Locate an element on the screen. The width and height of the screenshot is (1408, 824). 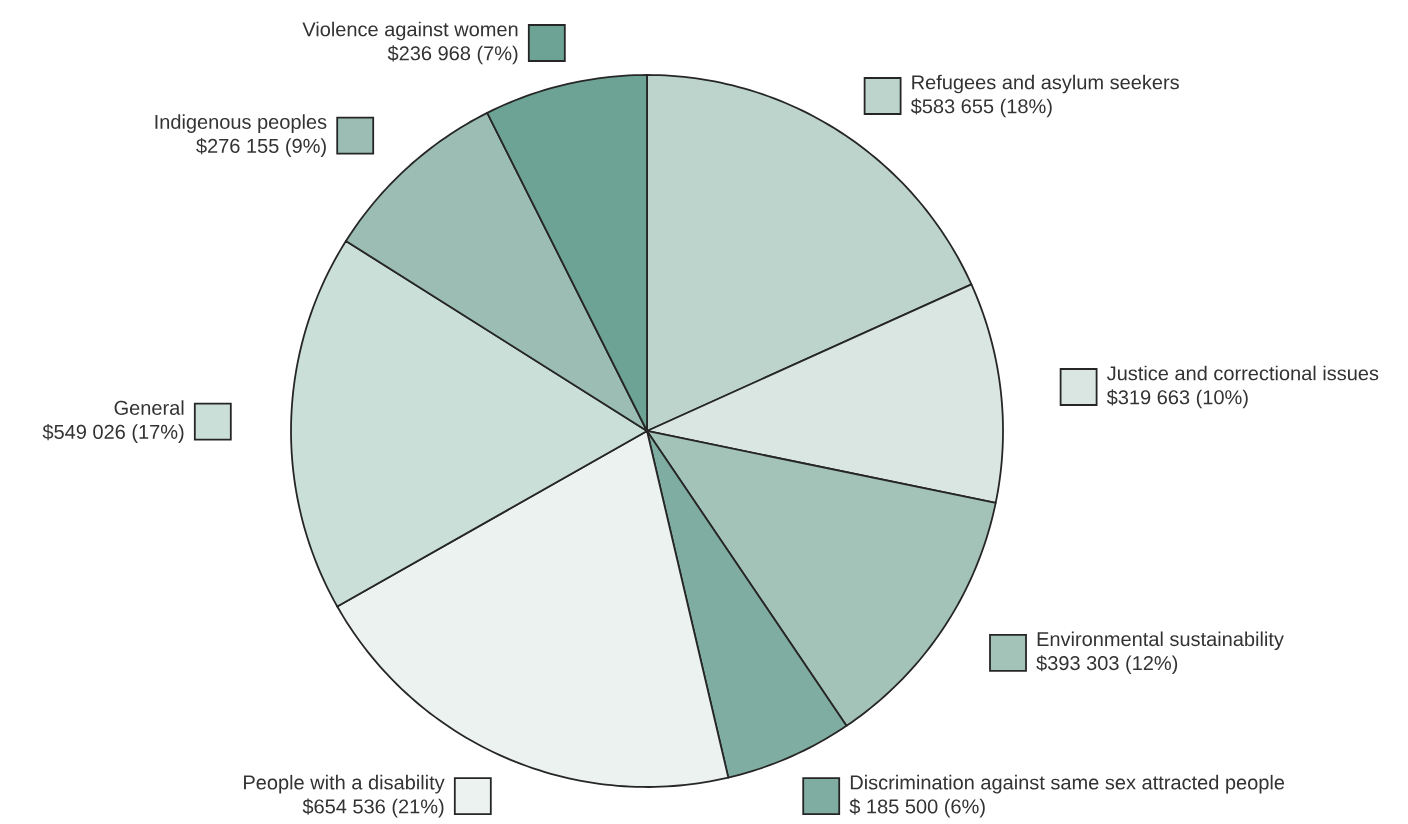
legend-label: Refugees and asylum seekers is located at coordinates (1045, 84).